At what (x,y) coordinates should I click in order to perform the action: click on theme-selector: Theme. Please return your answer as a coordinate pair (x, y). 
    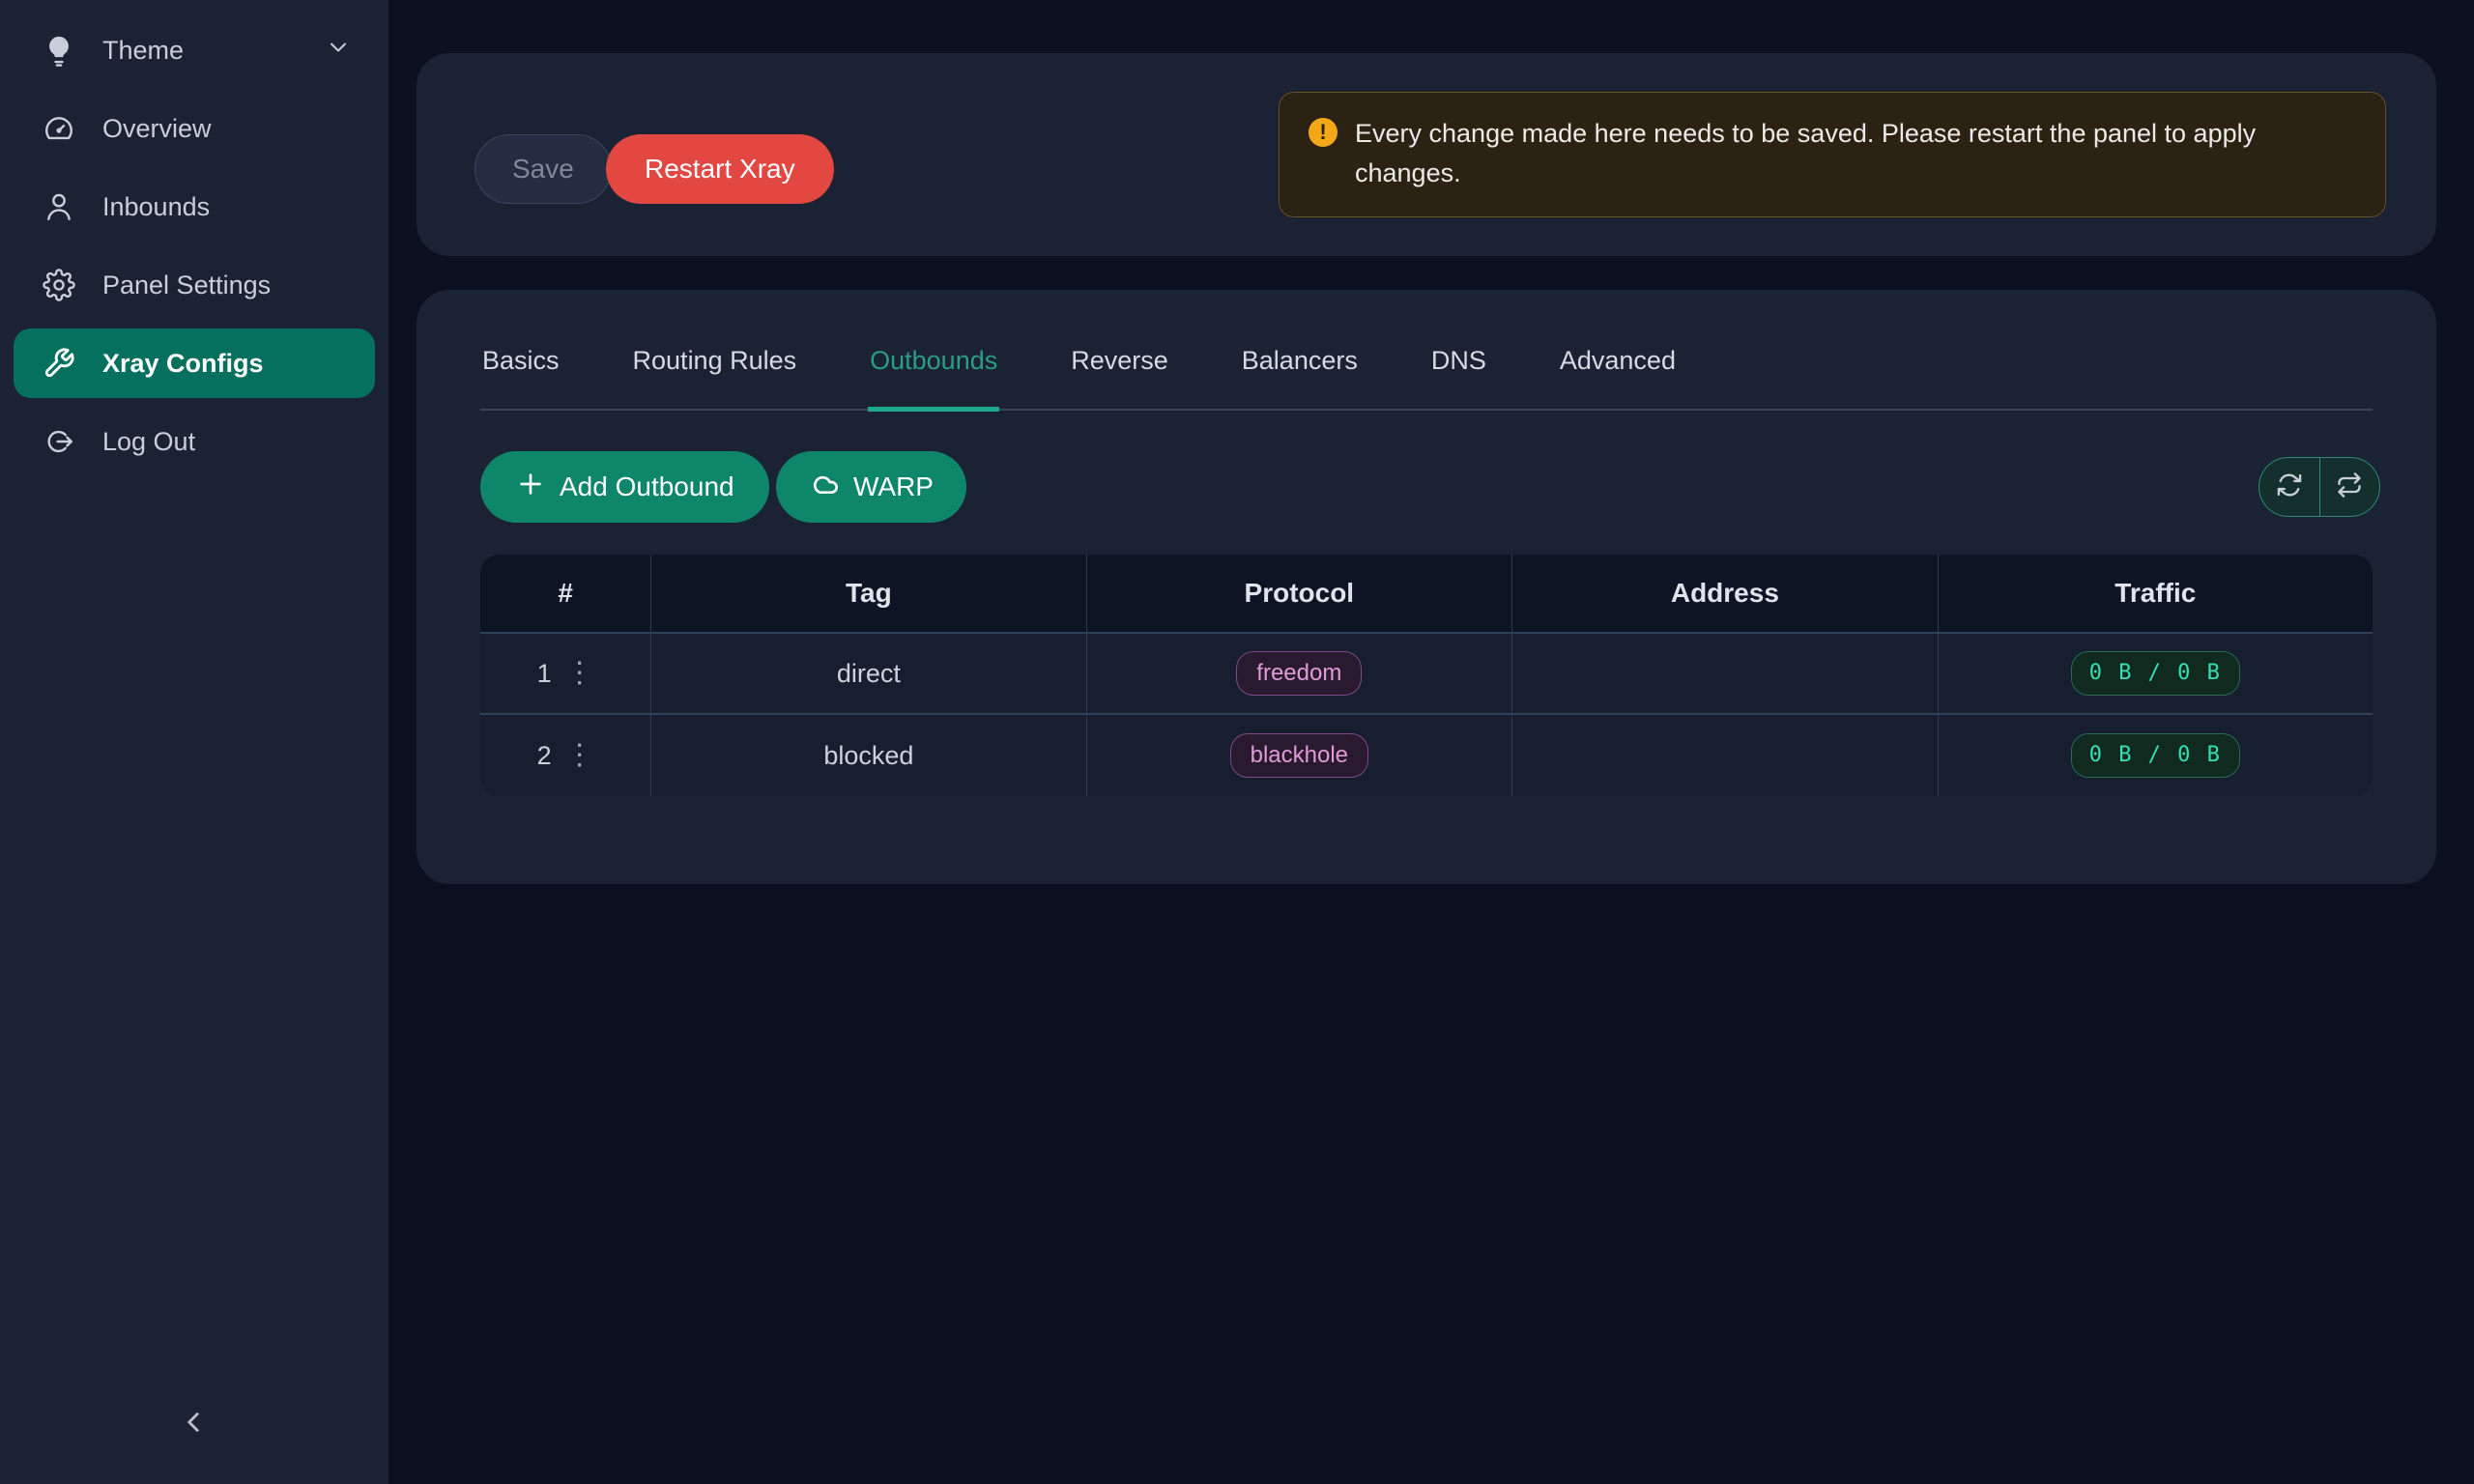
    Looking at the image, I should click on (194, 50).